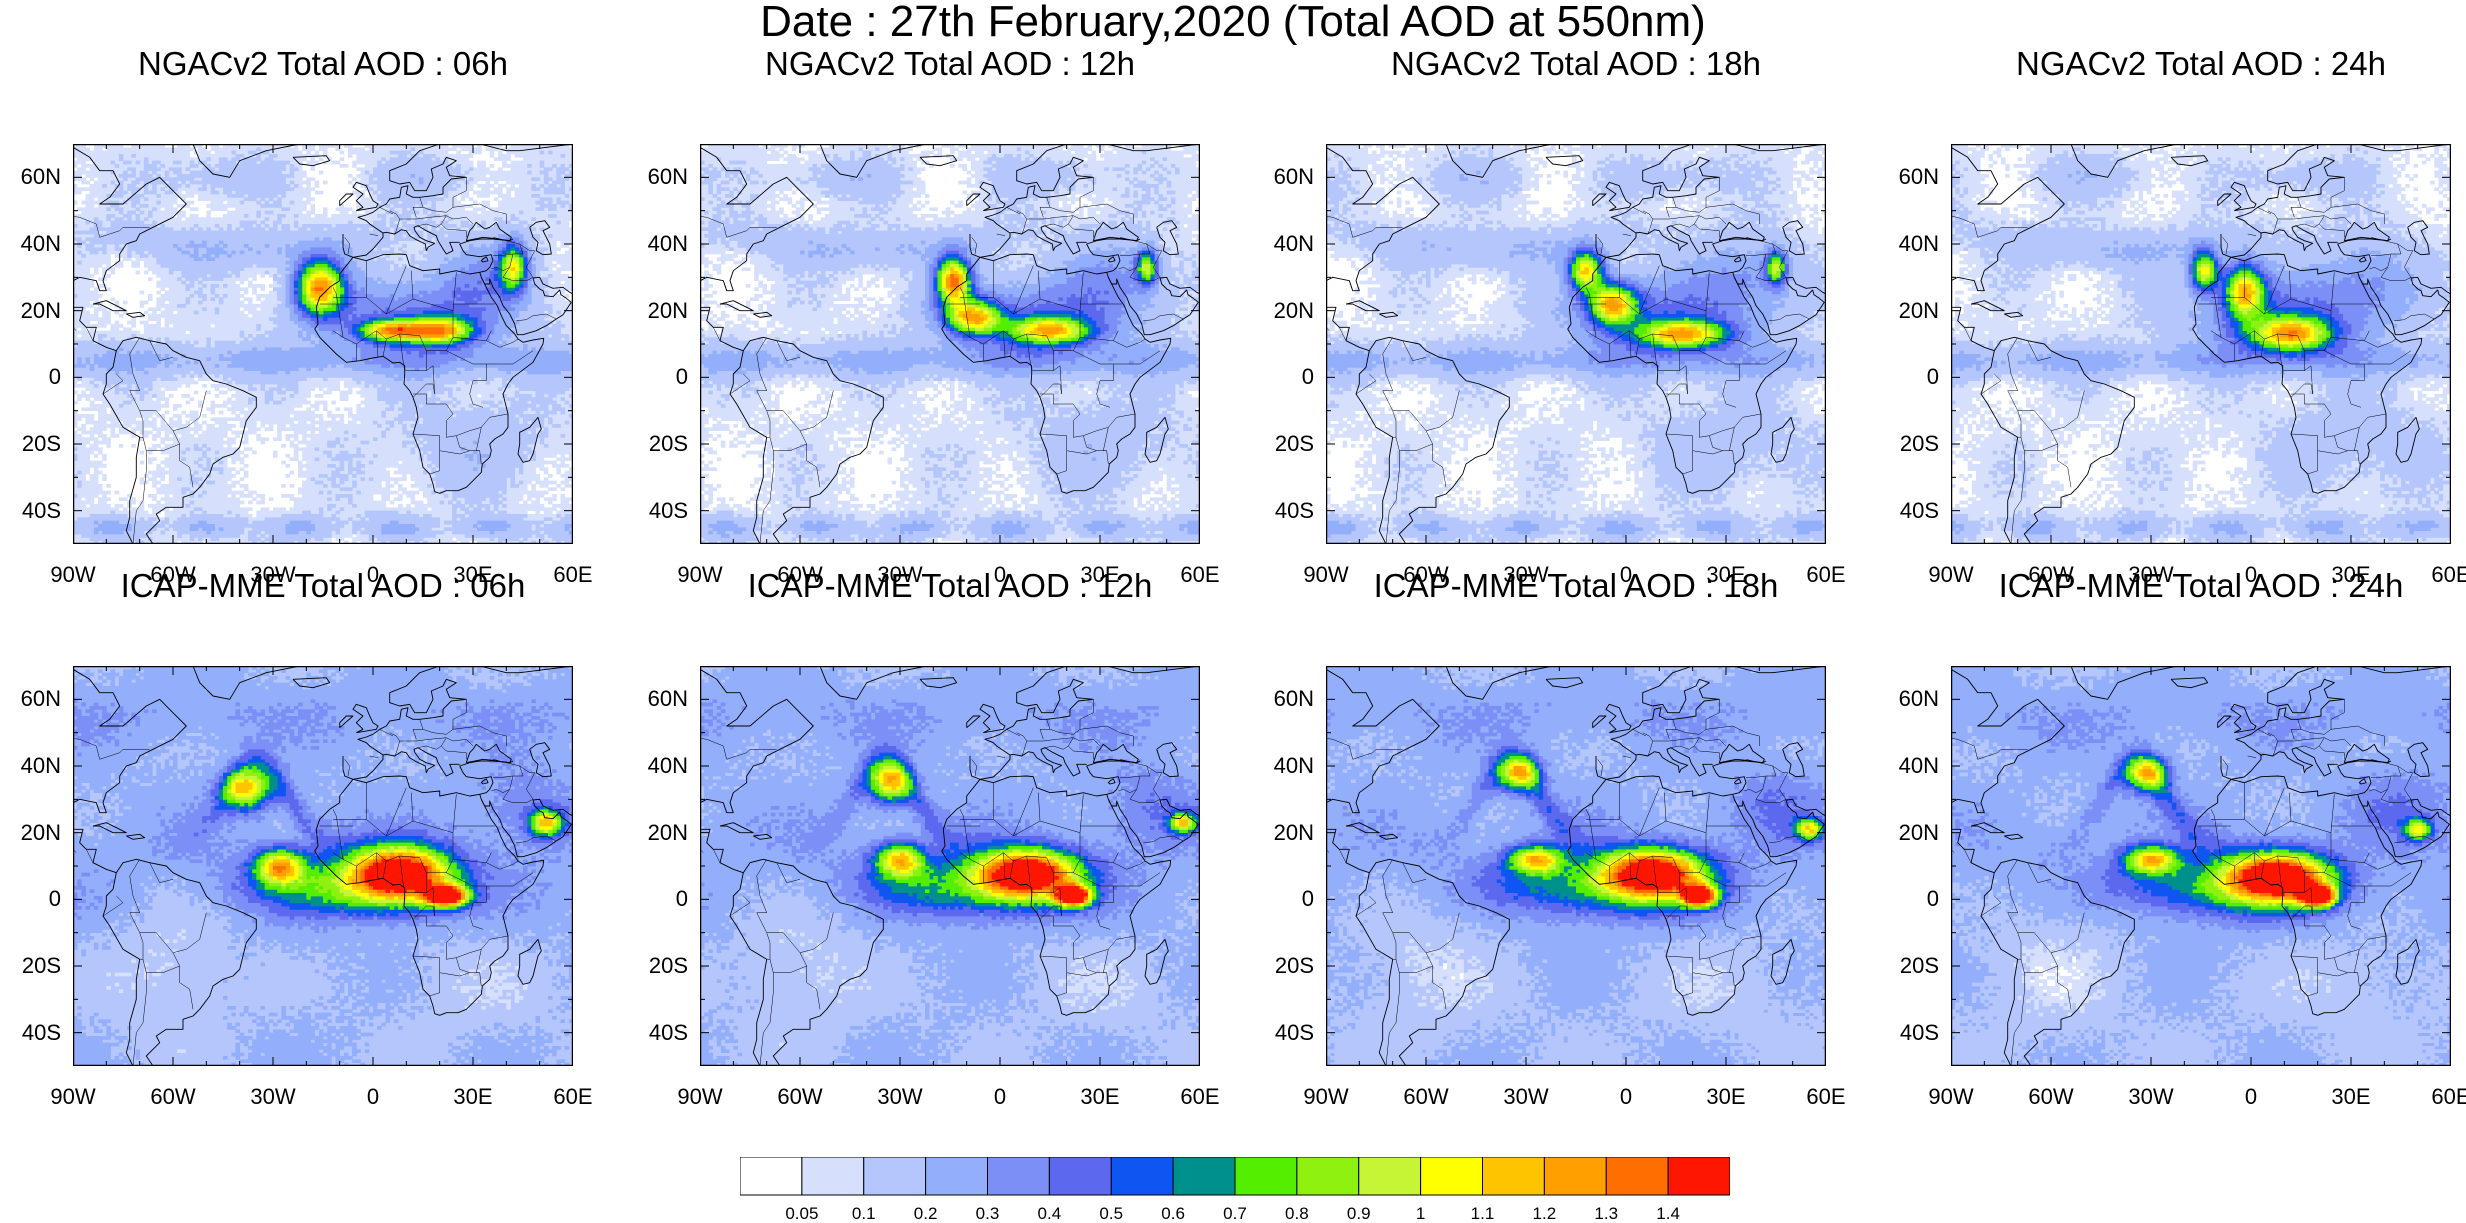  I want to click on lat-tick-label: 20S, so click(1294, 965).